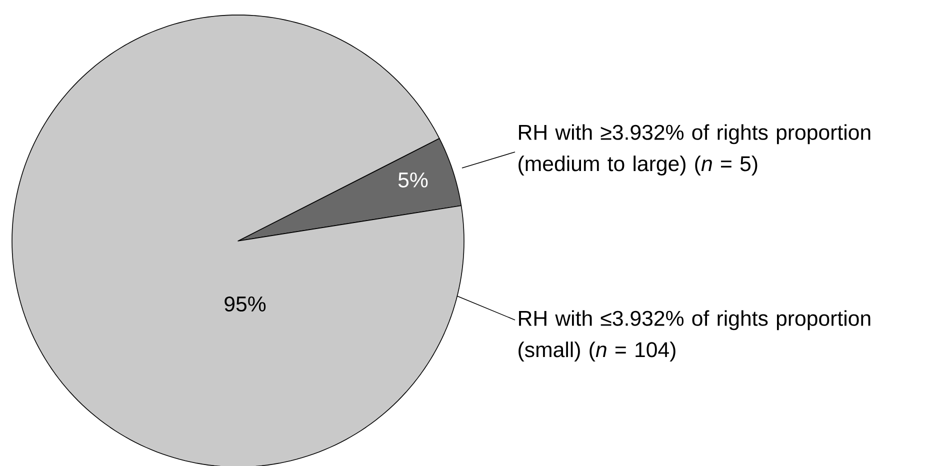  I want to click on slice-label: RH with ≥3.932% of rights proportion (medium to large) (n = 5), so click(694, 150).